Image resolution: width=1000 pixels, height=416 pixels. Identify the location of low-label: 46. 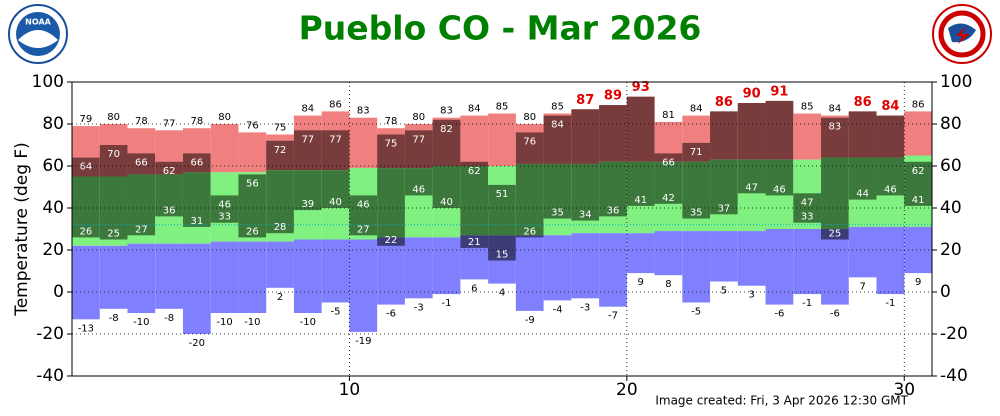
(890, 189).